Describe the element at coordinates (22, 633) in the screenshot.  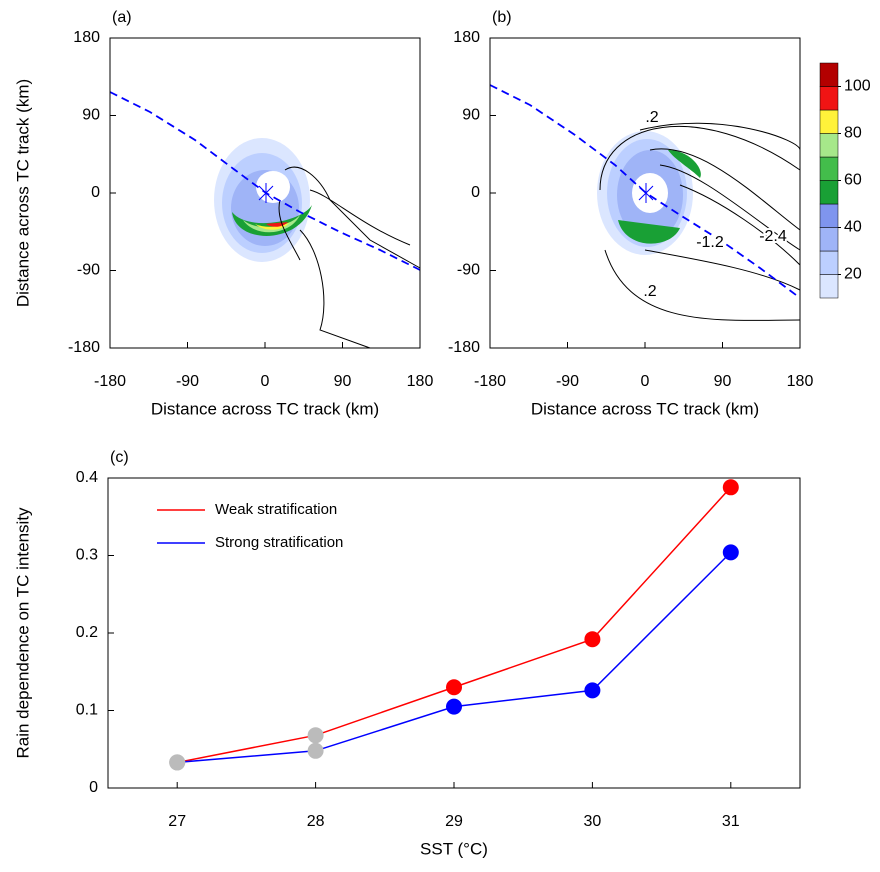
I see `y-axis-label: Rain dependence on TC intensity` at that location.